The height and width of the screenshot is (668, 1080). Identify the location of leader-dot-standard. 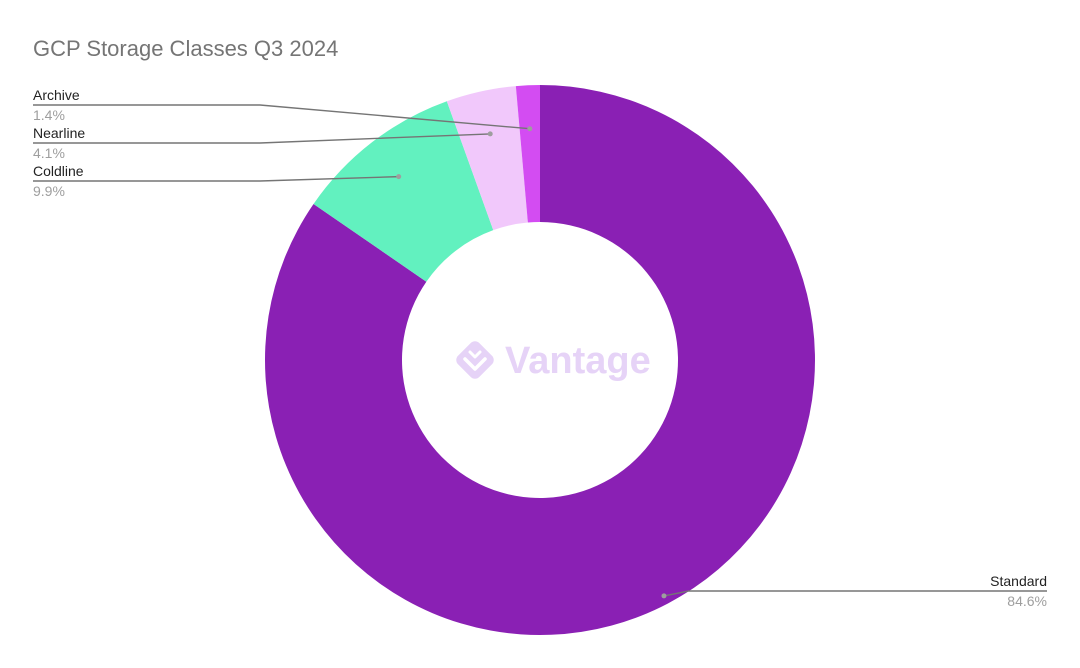
(664, 596).